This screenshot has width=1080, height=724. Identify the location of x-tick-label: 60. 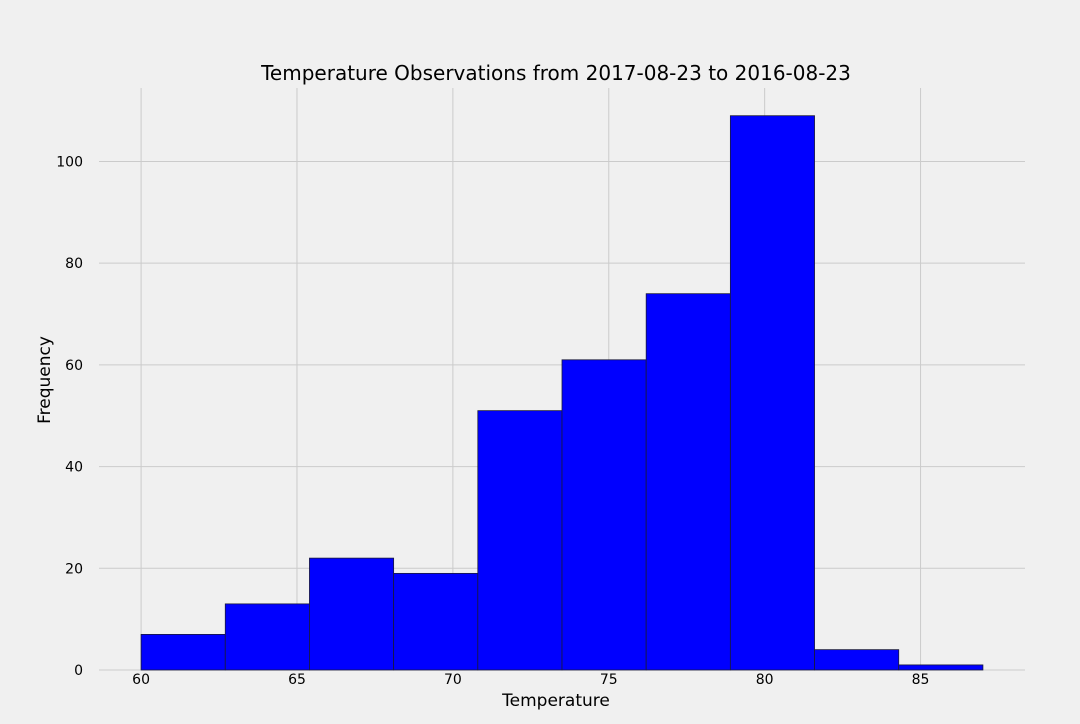
(141, 680).